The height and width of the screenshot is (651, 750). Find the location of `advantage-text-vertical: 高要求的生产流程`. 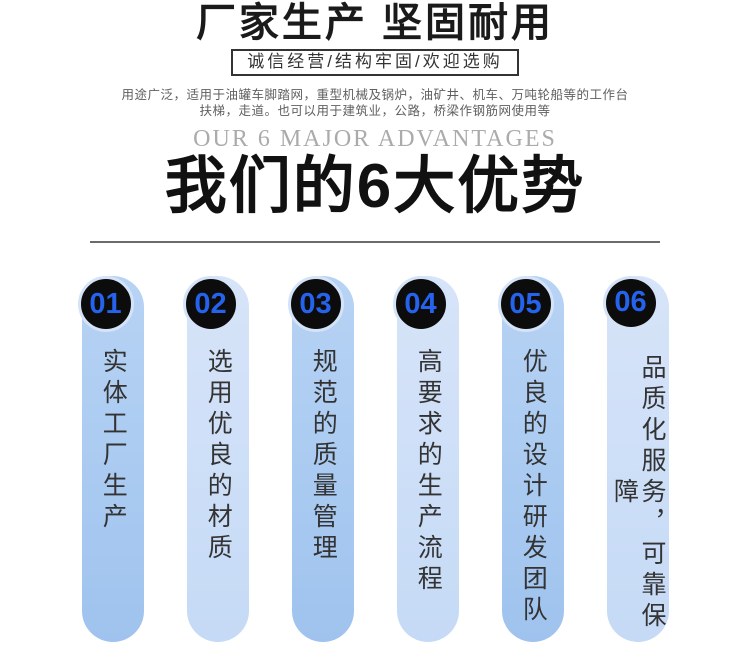

advantage-text-vertical: 高要求的生产流程 is located at coordinates (428, 472).